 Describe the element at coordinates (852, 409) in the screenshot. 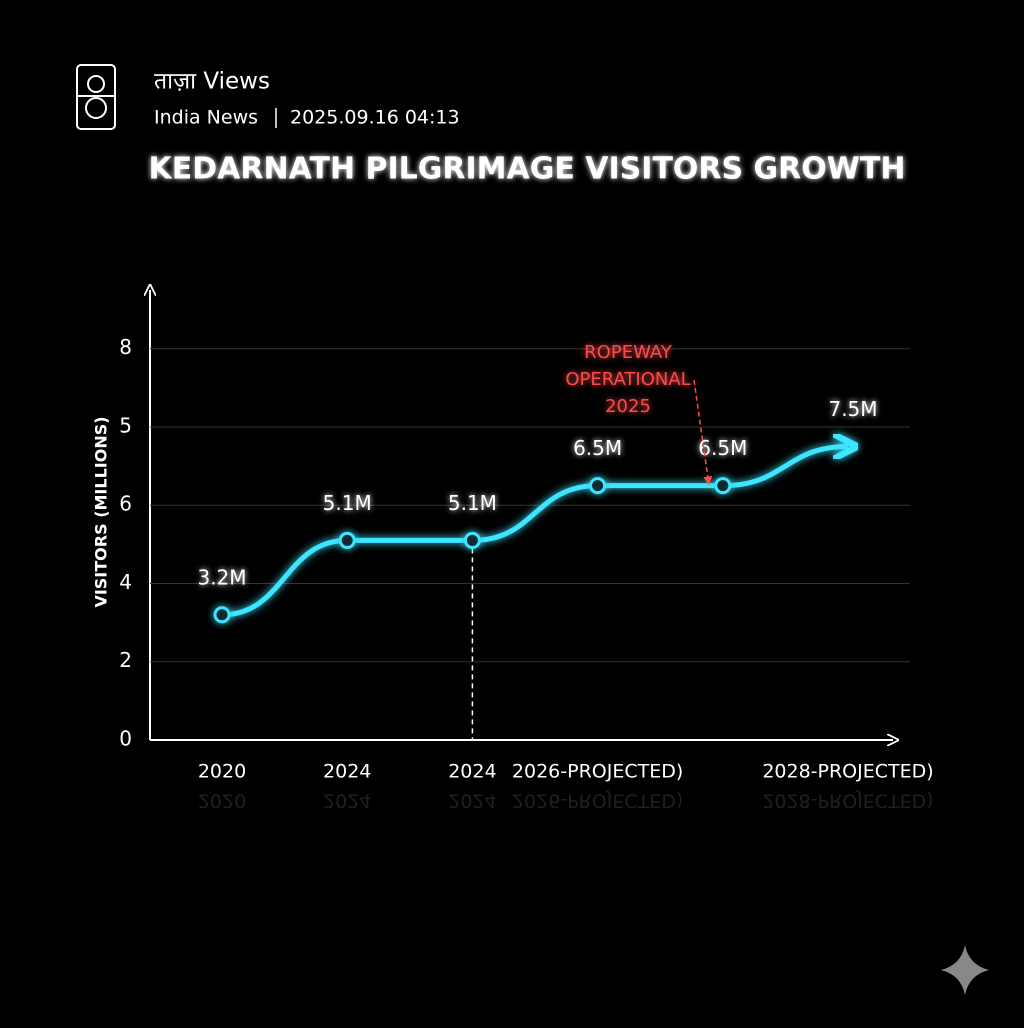

I see `data-label: 7.5M` at that location.